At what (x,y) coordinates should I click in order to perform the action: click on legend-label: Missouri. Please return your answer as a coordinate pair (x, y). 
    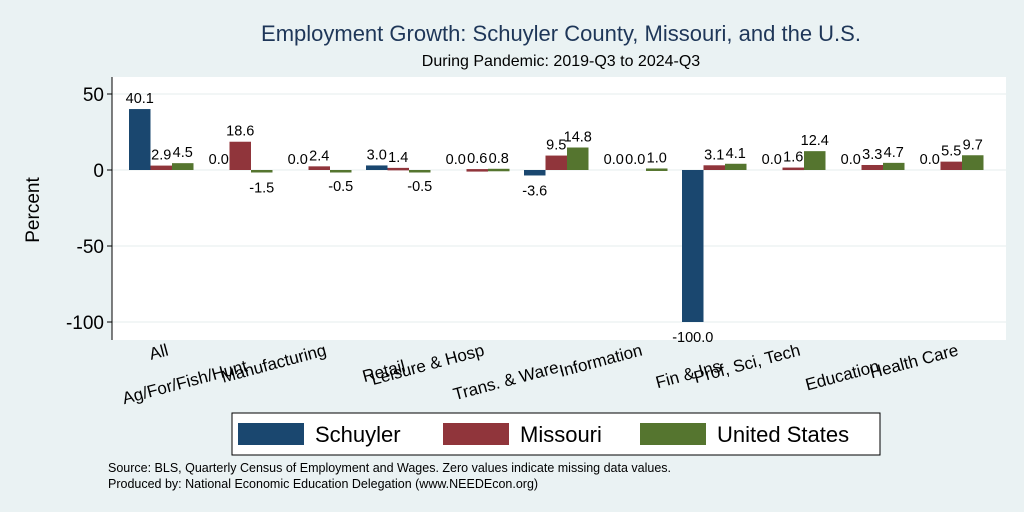
    Looking at the image, I should click on (561, 434).